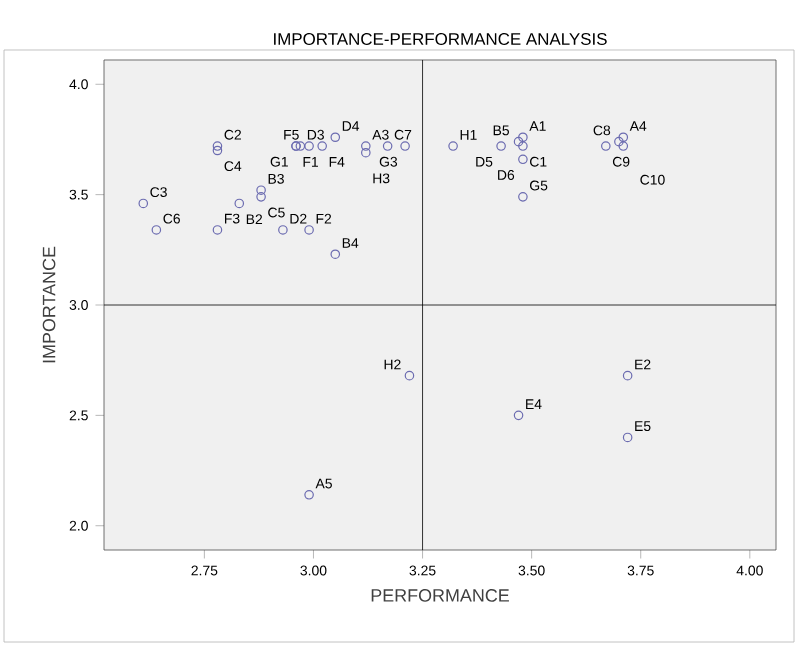  Describe the element at coordinates (49, 304) in the screenshot. I see `y-axis-title: IMPORTANCE` at that location.